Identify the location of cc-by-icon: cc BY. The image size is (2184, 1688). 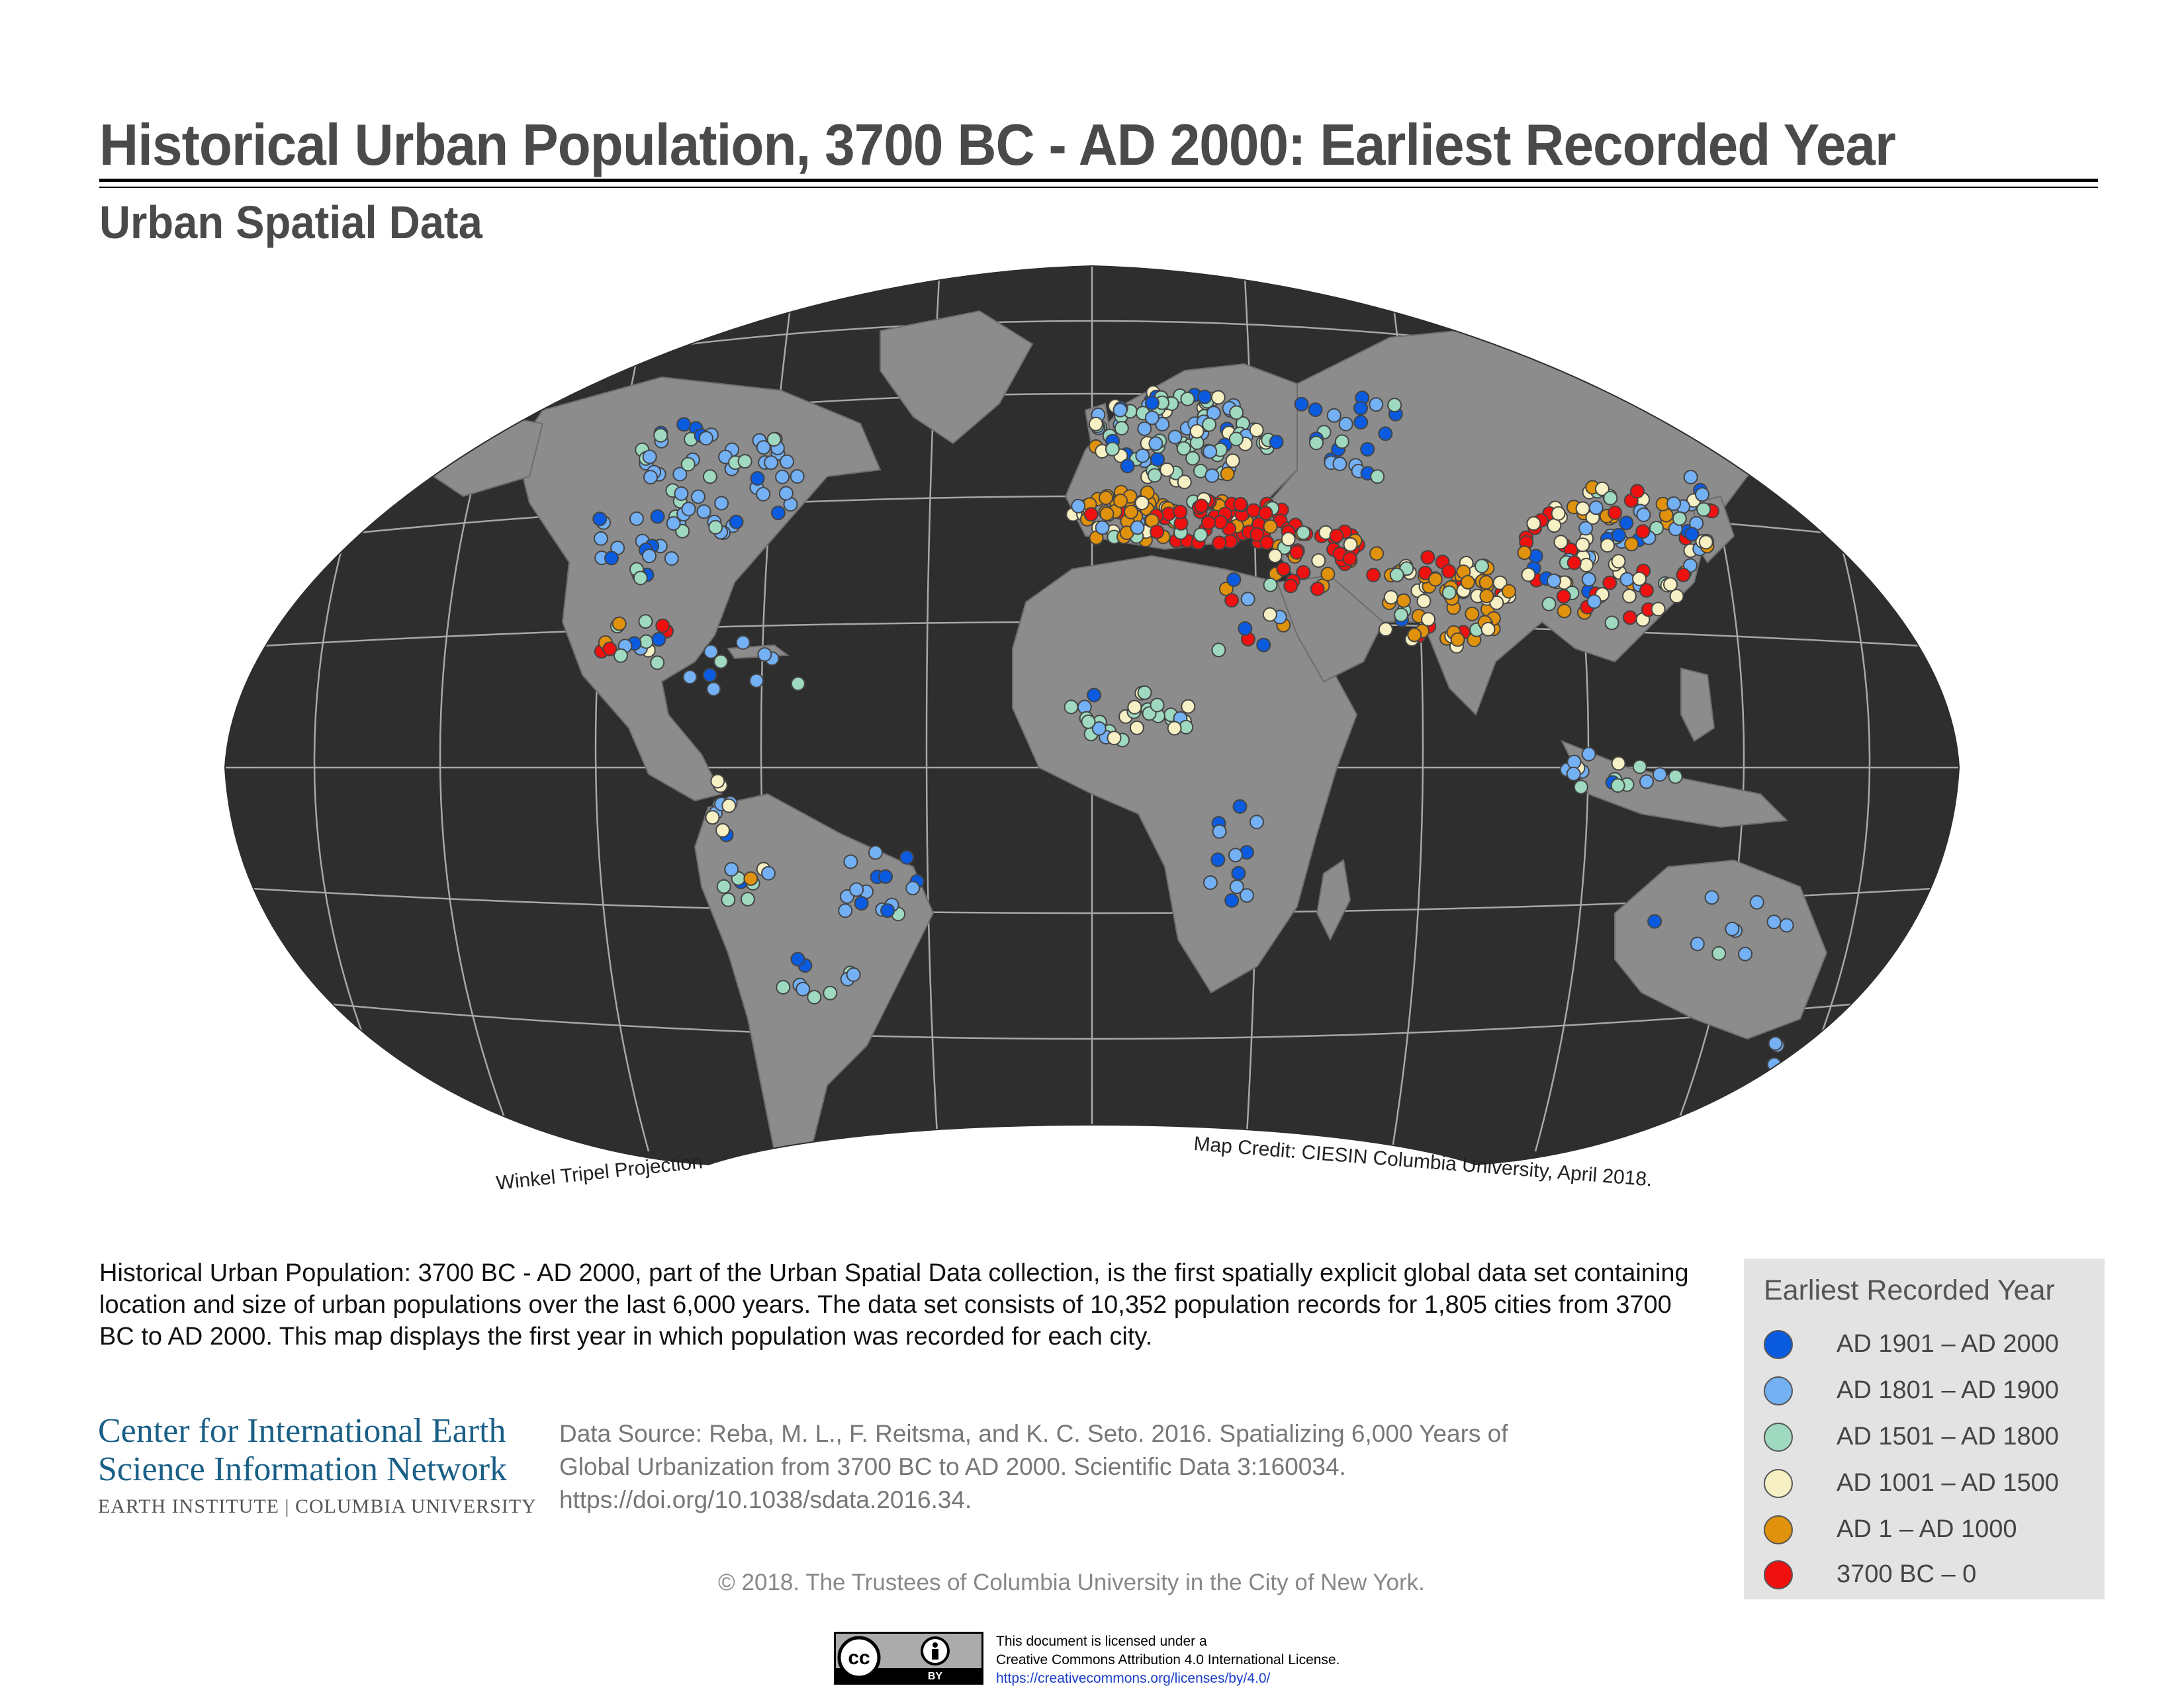
(909, 1658).